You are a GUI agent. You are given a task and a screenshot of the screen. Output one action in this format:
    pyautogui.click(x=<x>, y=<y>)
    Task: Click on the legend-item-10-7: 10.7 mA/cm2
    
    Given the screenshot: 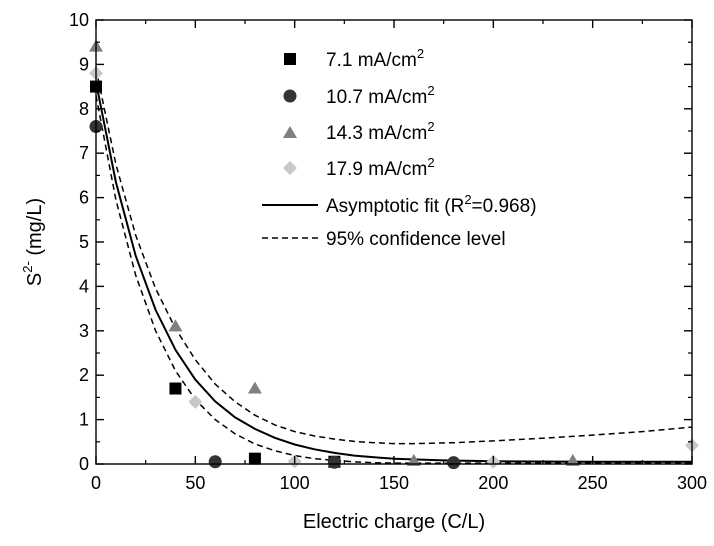 What is the action you would take?
    pyautogui.click(x=359, y=95)
    